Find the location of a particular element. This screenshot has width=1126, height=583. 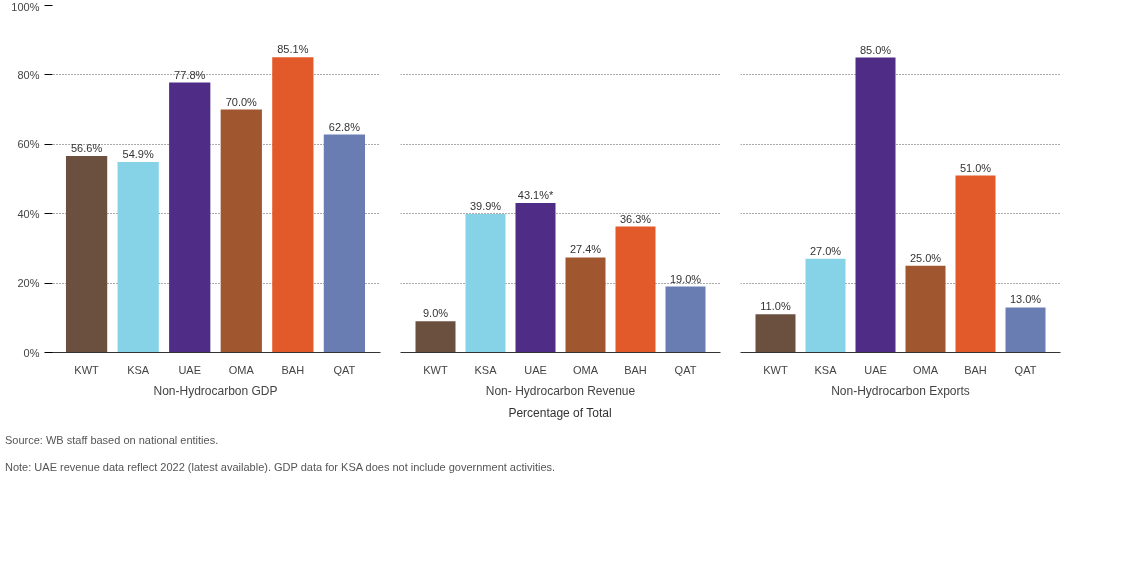

data-label: 39.9% is located at coordinates (485, 206).